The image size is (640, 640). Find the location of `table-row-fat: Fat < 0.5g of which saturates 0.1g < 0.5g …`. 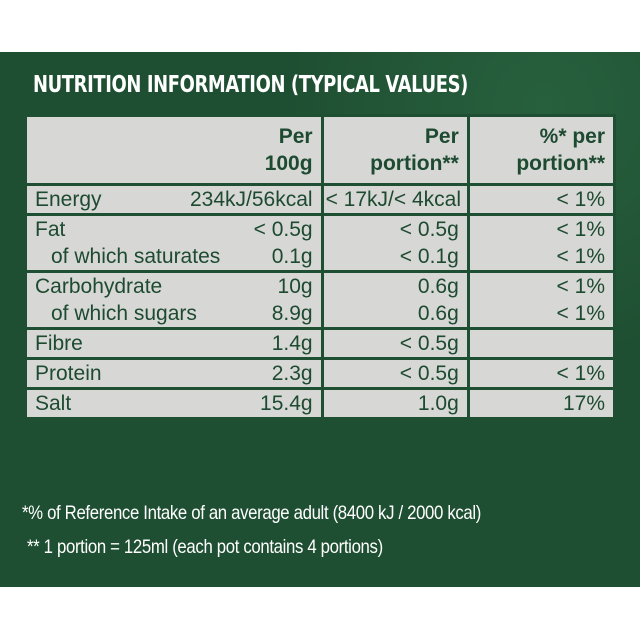

table-row-fat: Fat < 0.5g of which saturates 0.1g < 0.5g … is located at coordinates (320, 243).